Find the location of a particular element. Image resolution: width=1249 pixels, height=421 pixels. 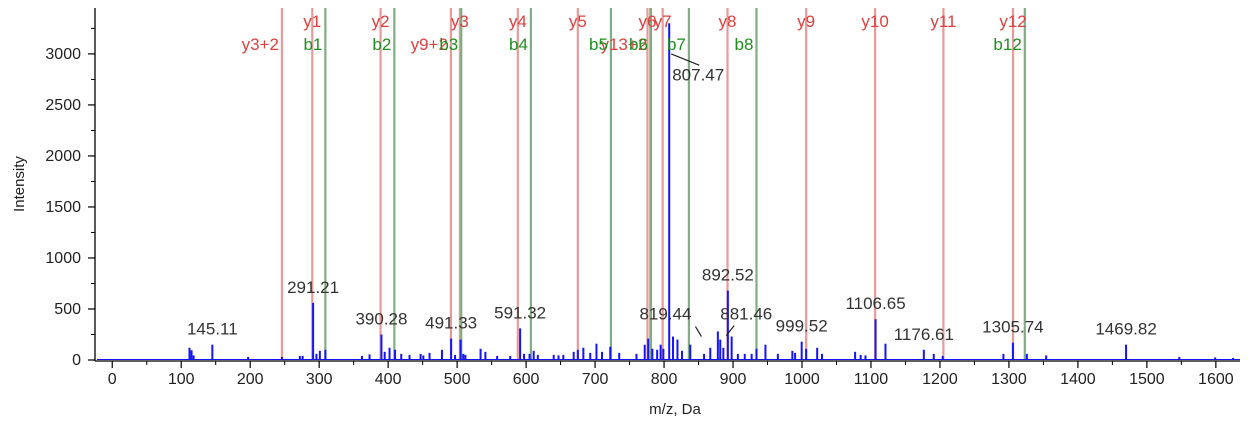

y-ion-label: y9 is located at coordinates (806, 21).